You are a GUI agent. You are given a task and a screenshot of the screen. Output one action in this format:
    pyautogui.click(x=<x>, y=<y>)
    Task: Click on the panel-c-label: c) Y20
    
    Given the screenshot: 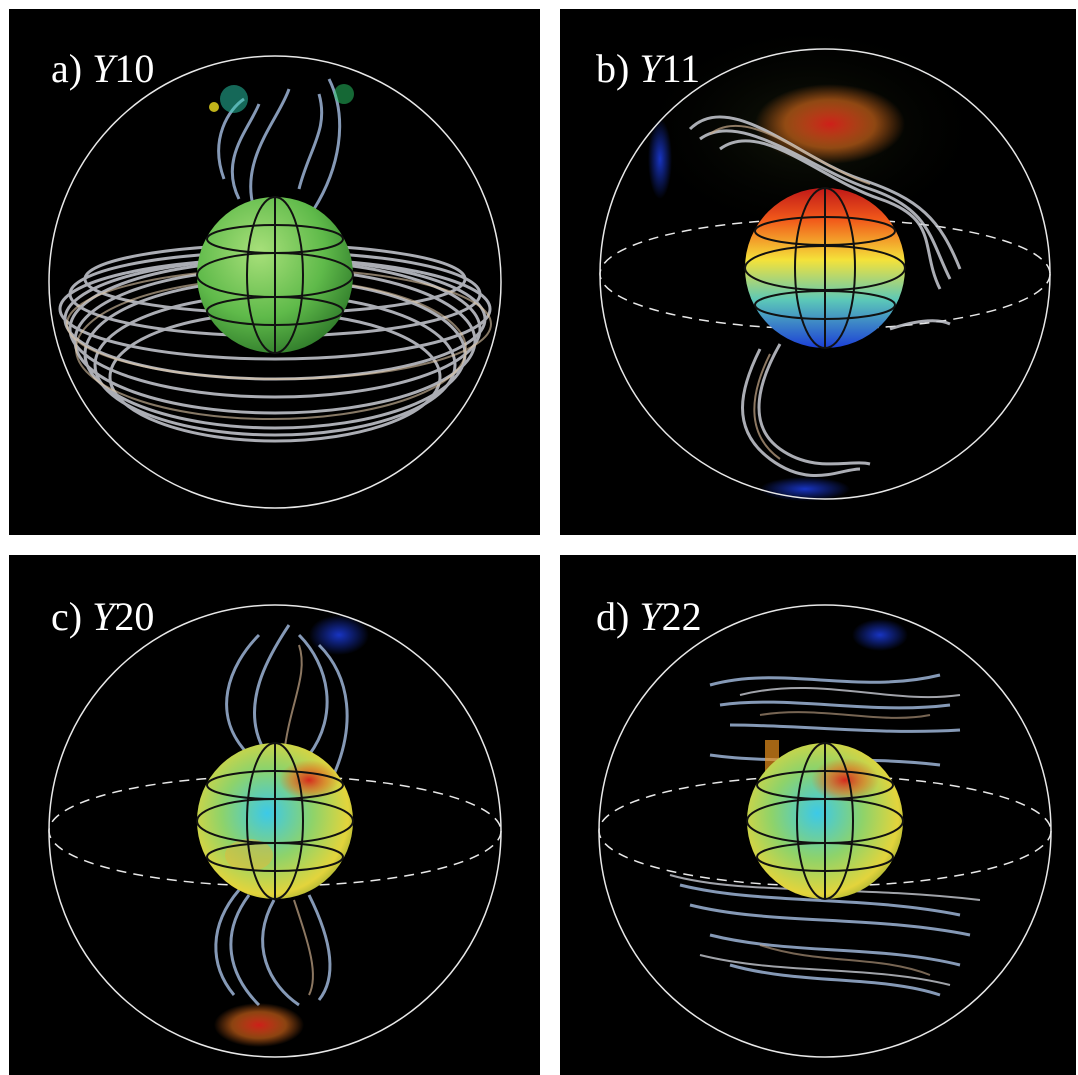 What is the action you would take?
    pyautogui.click(x=103, y=616)
    